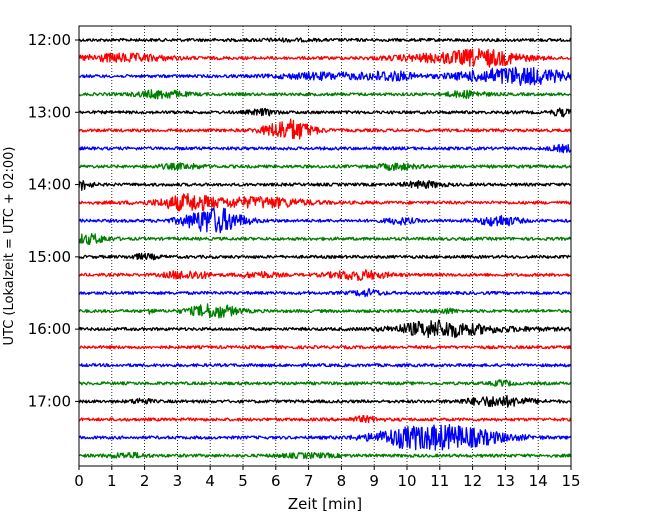  What do you see at coordinates (79, 481) in the screenshot?
I see `x-tick-label: 0` at bounding box center [79, 481].